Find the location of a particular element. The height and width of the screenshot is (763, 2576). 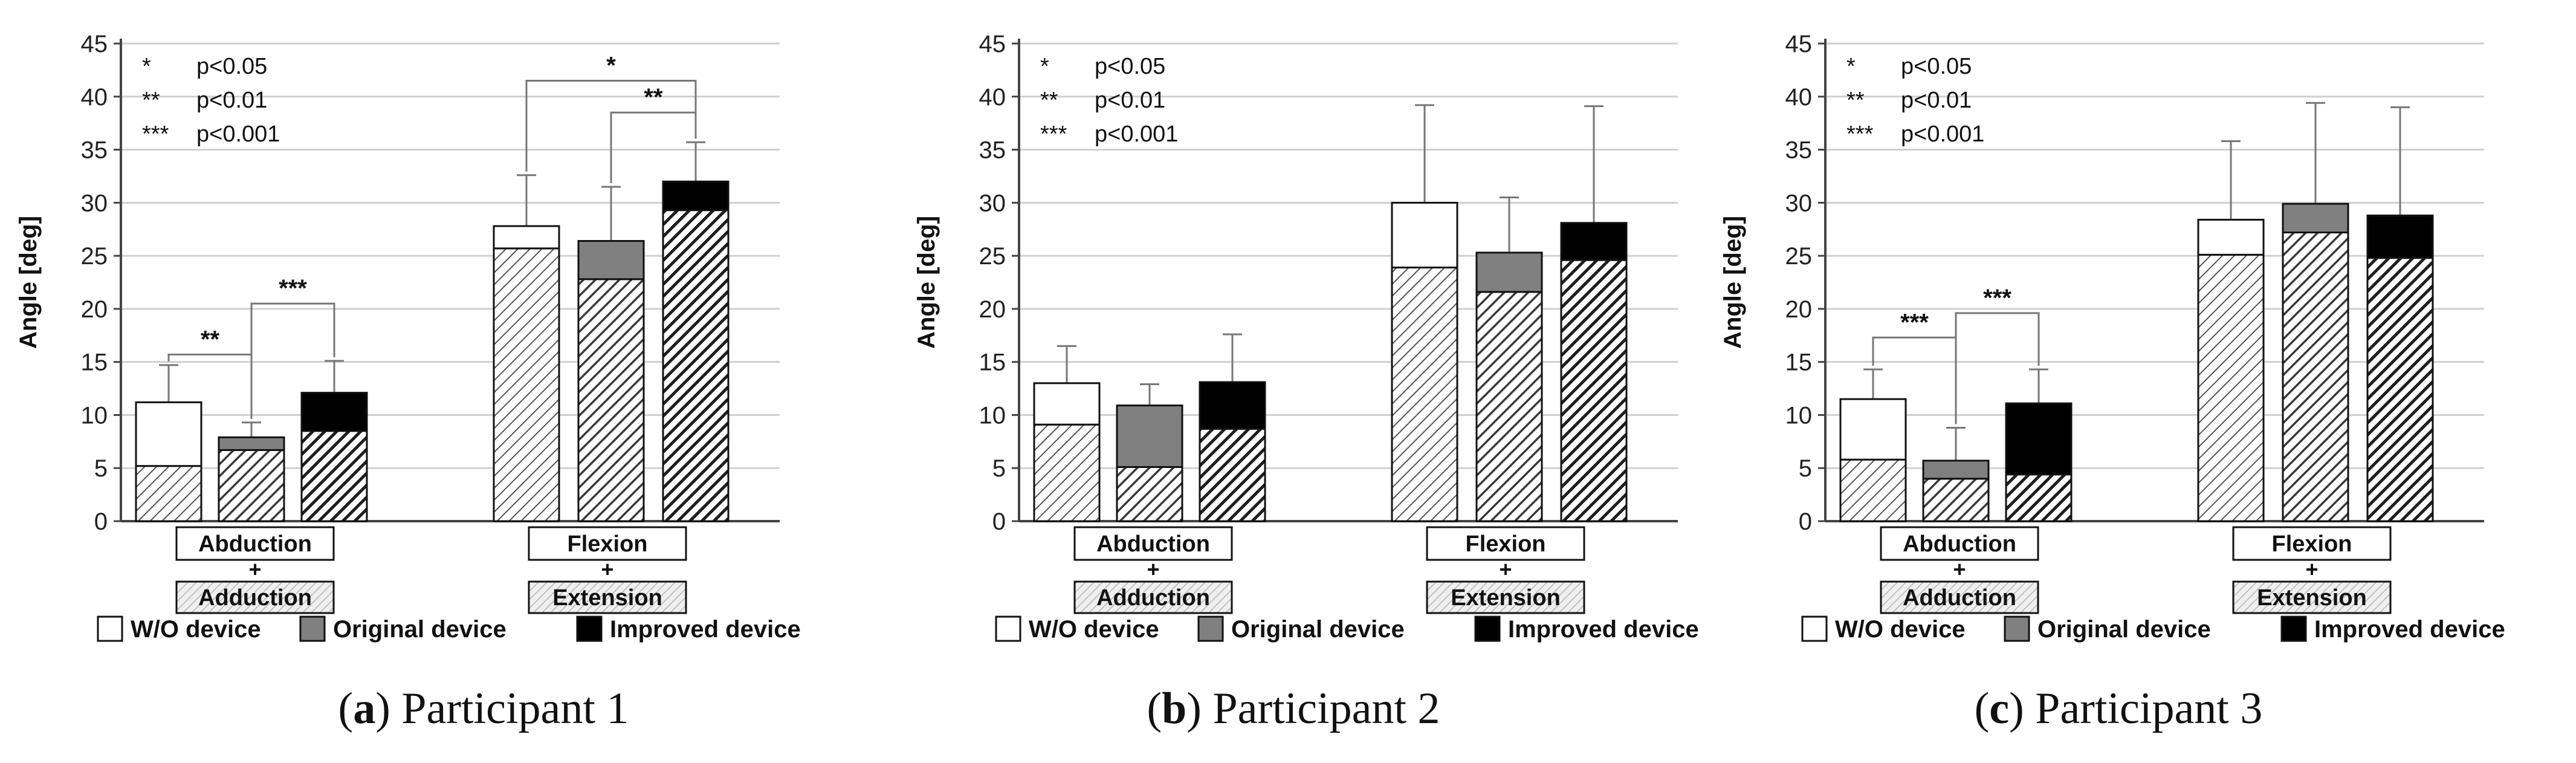

sig-key-text: p<0.01 is located at coordinates (1936, 100).